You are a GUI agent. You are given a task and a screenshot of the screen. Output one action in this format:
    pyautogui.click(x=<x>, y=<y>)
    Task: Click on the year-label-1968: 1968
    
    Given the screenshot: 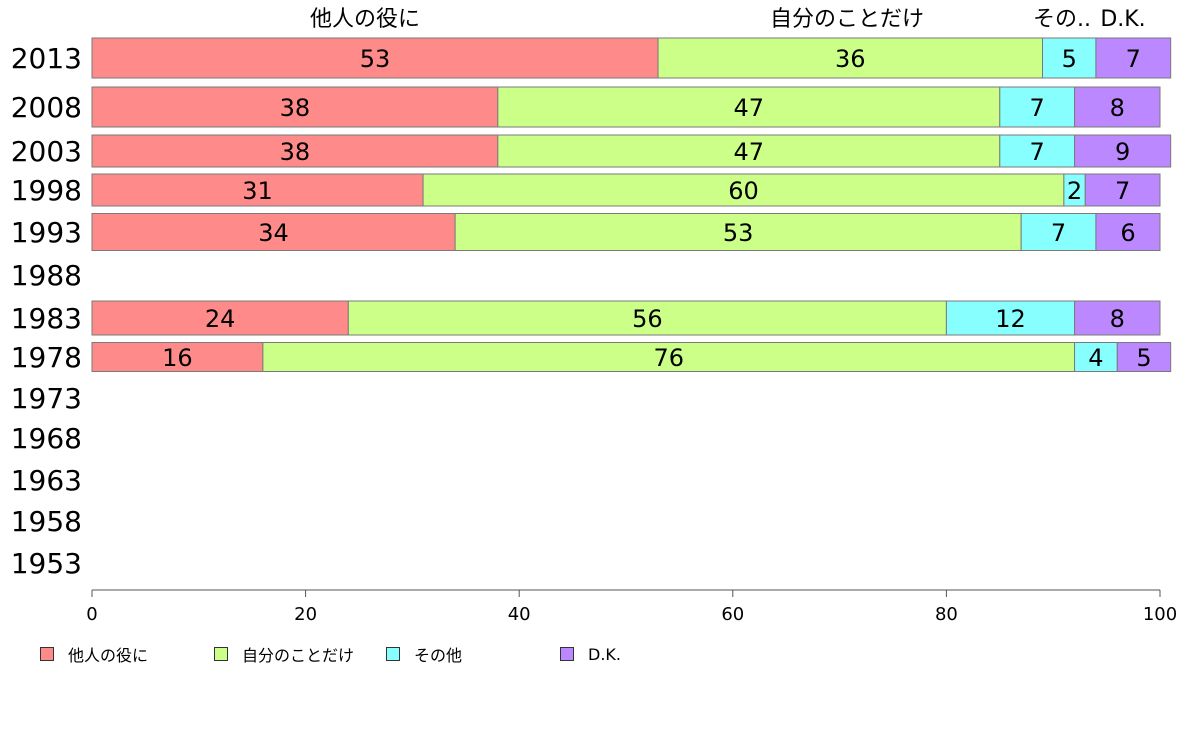 What is the action you would take?
    pyautogui.click(x=46, y=438)
    